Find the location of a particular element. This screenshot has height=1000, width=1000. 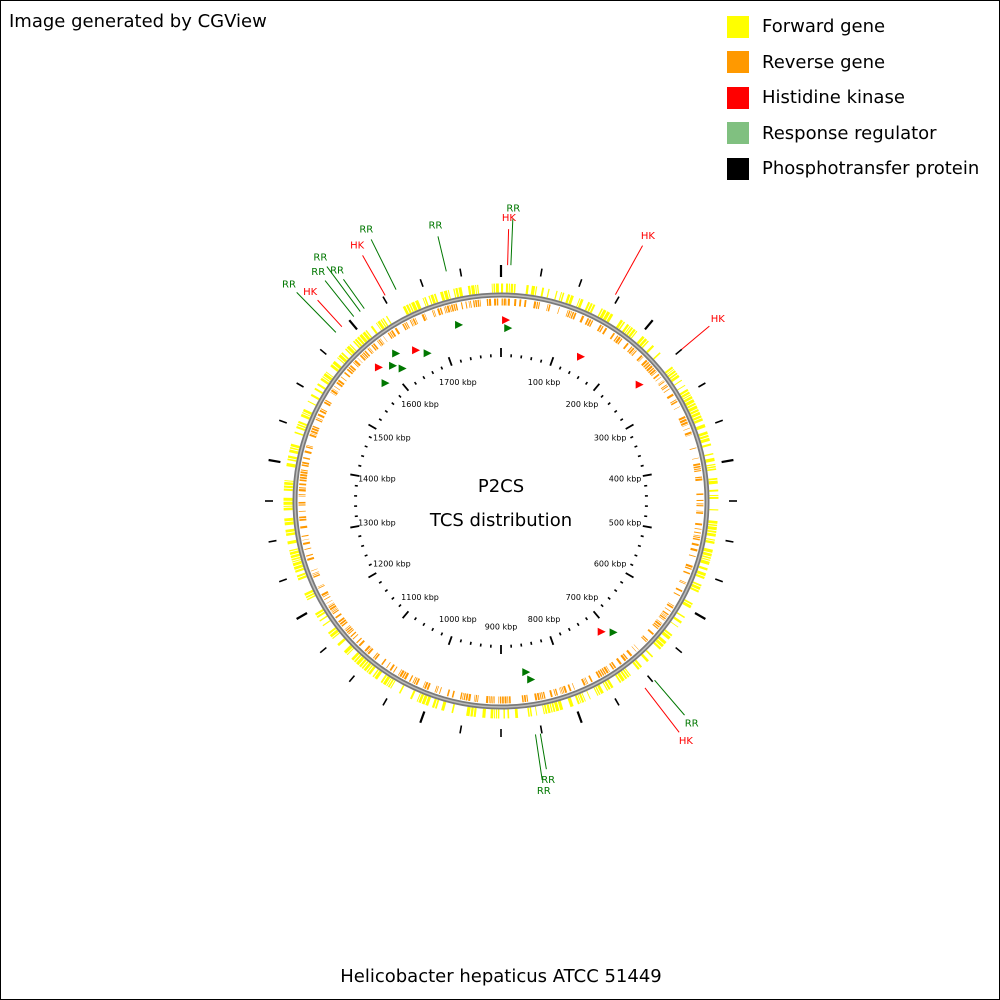

kbp-label: 1600 kbp is located at coordinates (420, 404).